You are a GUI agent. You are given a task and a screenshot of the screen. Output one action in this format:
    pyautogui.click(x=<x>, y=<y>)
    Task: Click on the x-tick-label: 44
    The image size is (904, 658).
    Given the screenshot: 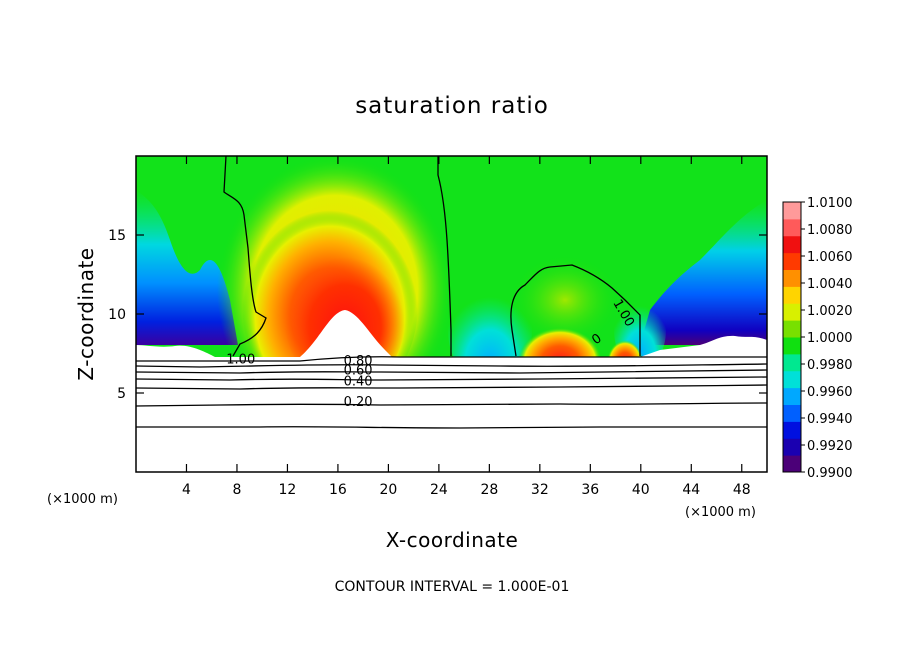 What is the action you would take?
    pyautogui.click(x=691, y=490)
    